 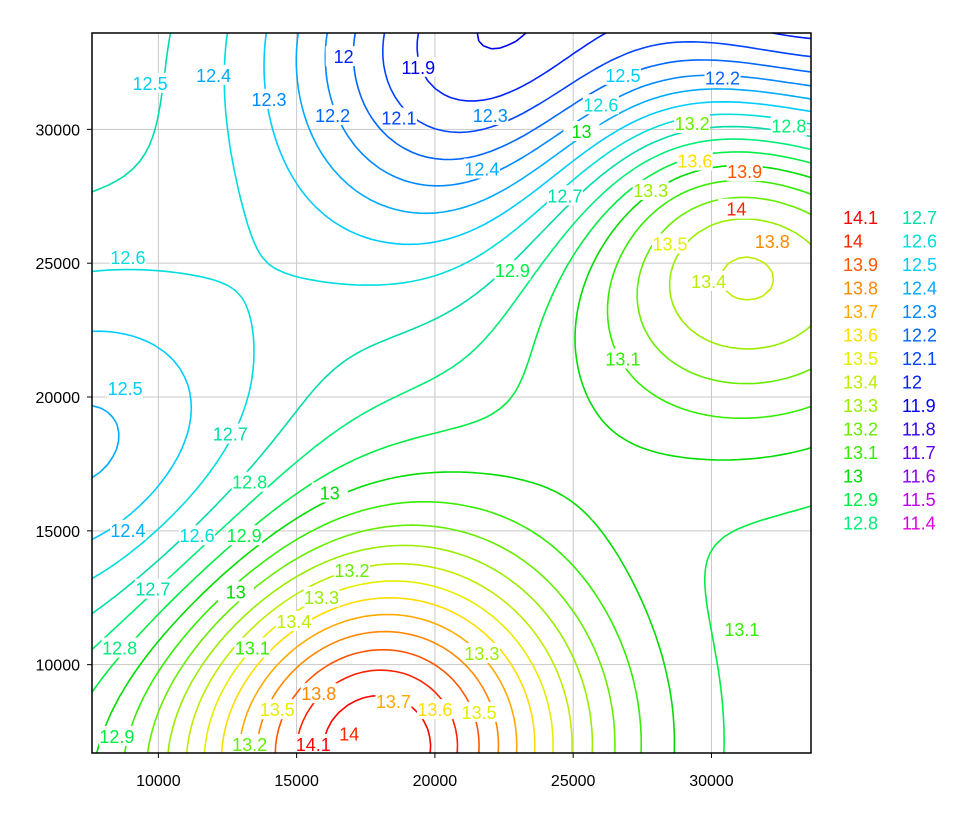 What do you see at coordinates (378, 683) in the screenshot?
I see `contour-line-13.7` at bounding box center [378, 683].